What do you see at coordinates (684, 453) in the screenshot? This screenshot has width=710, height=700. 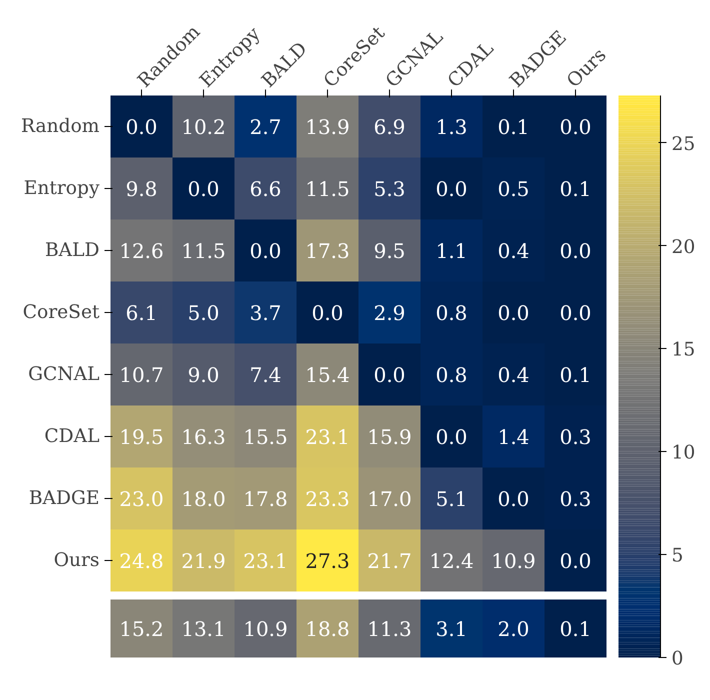 I see `color-bar-label: 10` at bounding box center [684, 453].